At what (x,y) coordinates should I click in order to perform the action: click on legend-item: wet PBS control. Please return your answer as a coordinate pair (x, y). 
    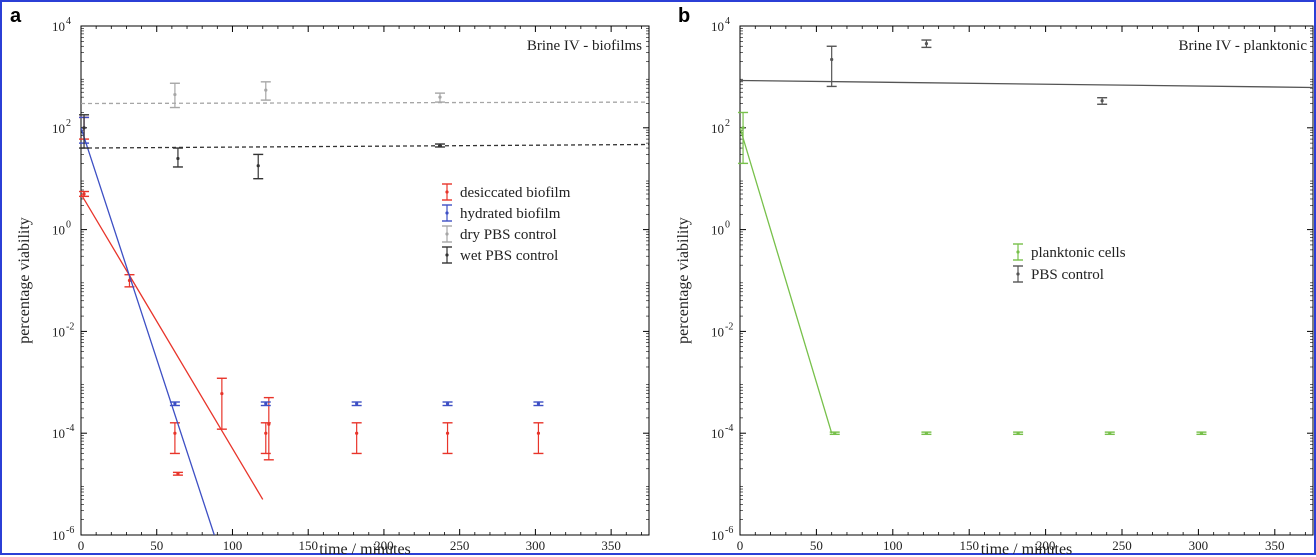
    Looking at the image, I should click on (500, 255).